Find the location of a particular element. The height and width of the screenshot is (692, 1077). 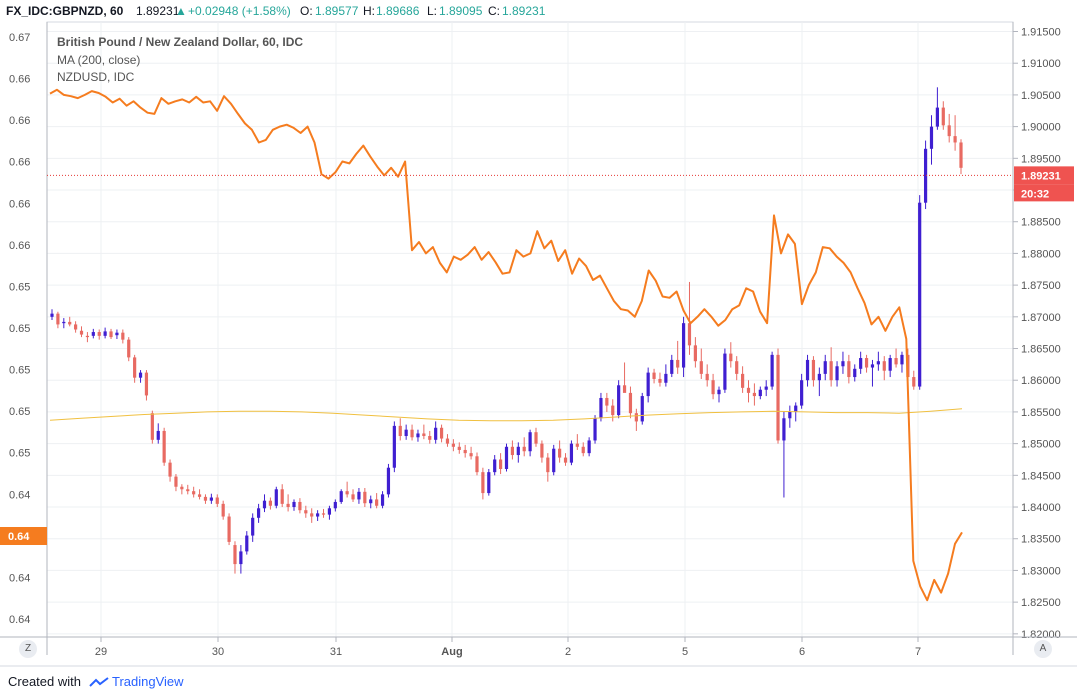

tradingview-brand: TradingView is located at coordinates (148, 681).